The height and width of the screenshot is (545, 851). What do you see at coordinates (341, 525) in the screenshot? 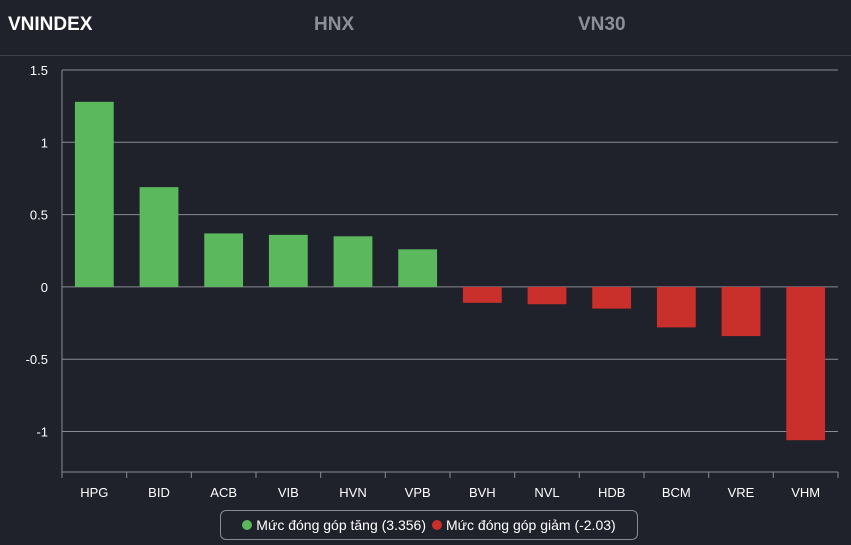
I see `legend-label-increase: Mức đóng góp tăng (3.356)` at bounding box center [341, 525].